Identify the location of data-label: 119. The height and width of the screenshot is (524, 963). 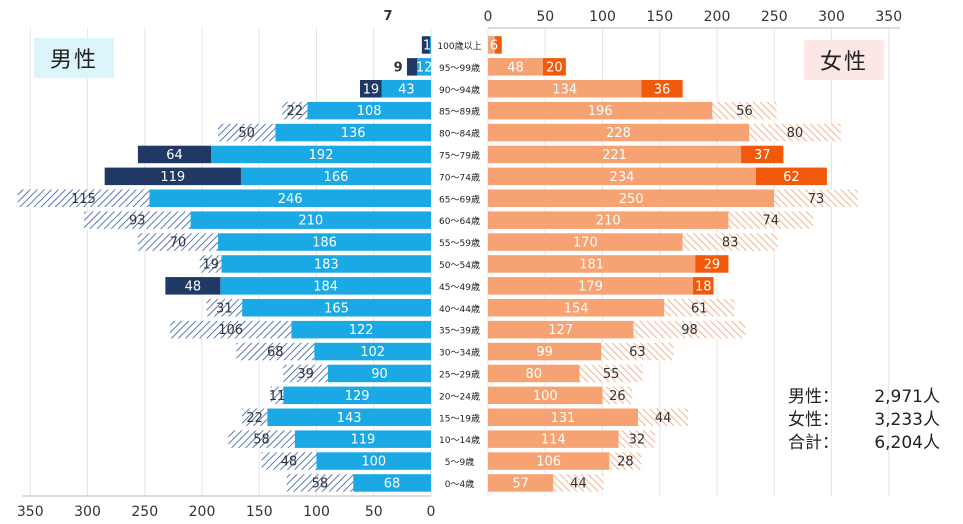
(362, 440).